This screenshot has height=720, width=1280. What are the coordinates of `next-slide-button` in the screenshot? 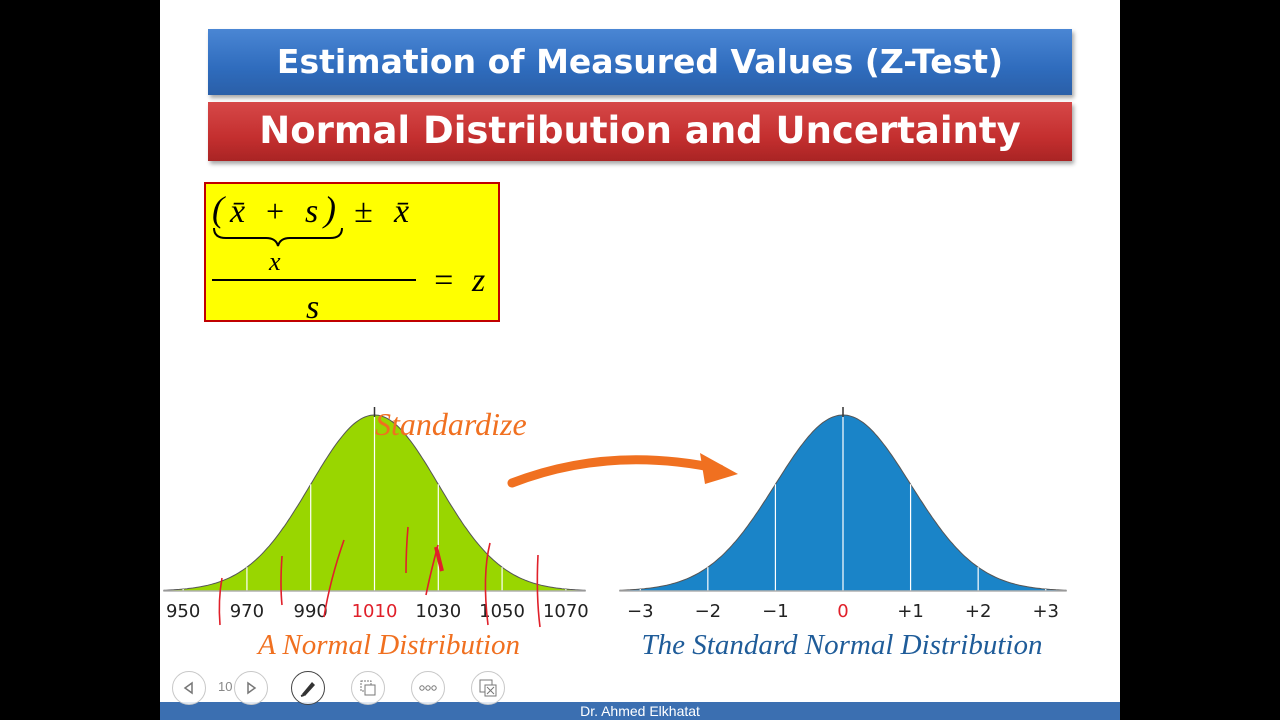 It's located at (251, 688).